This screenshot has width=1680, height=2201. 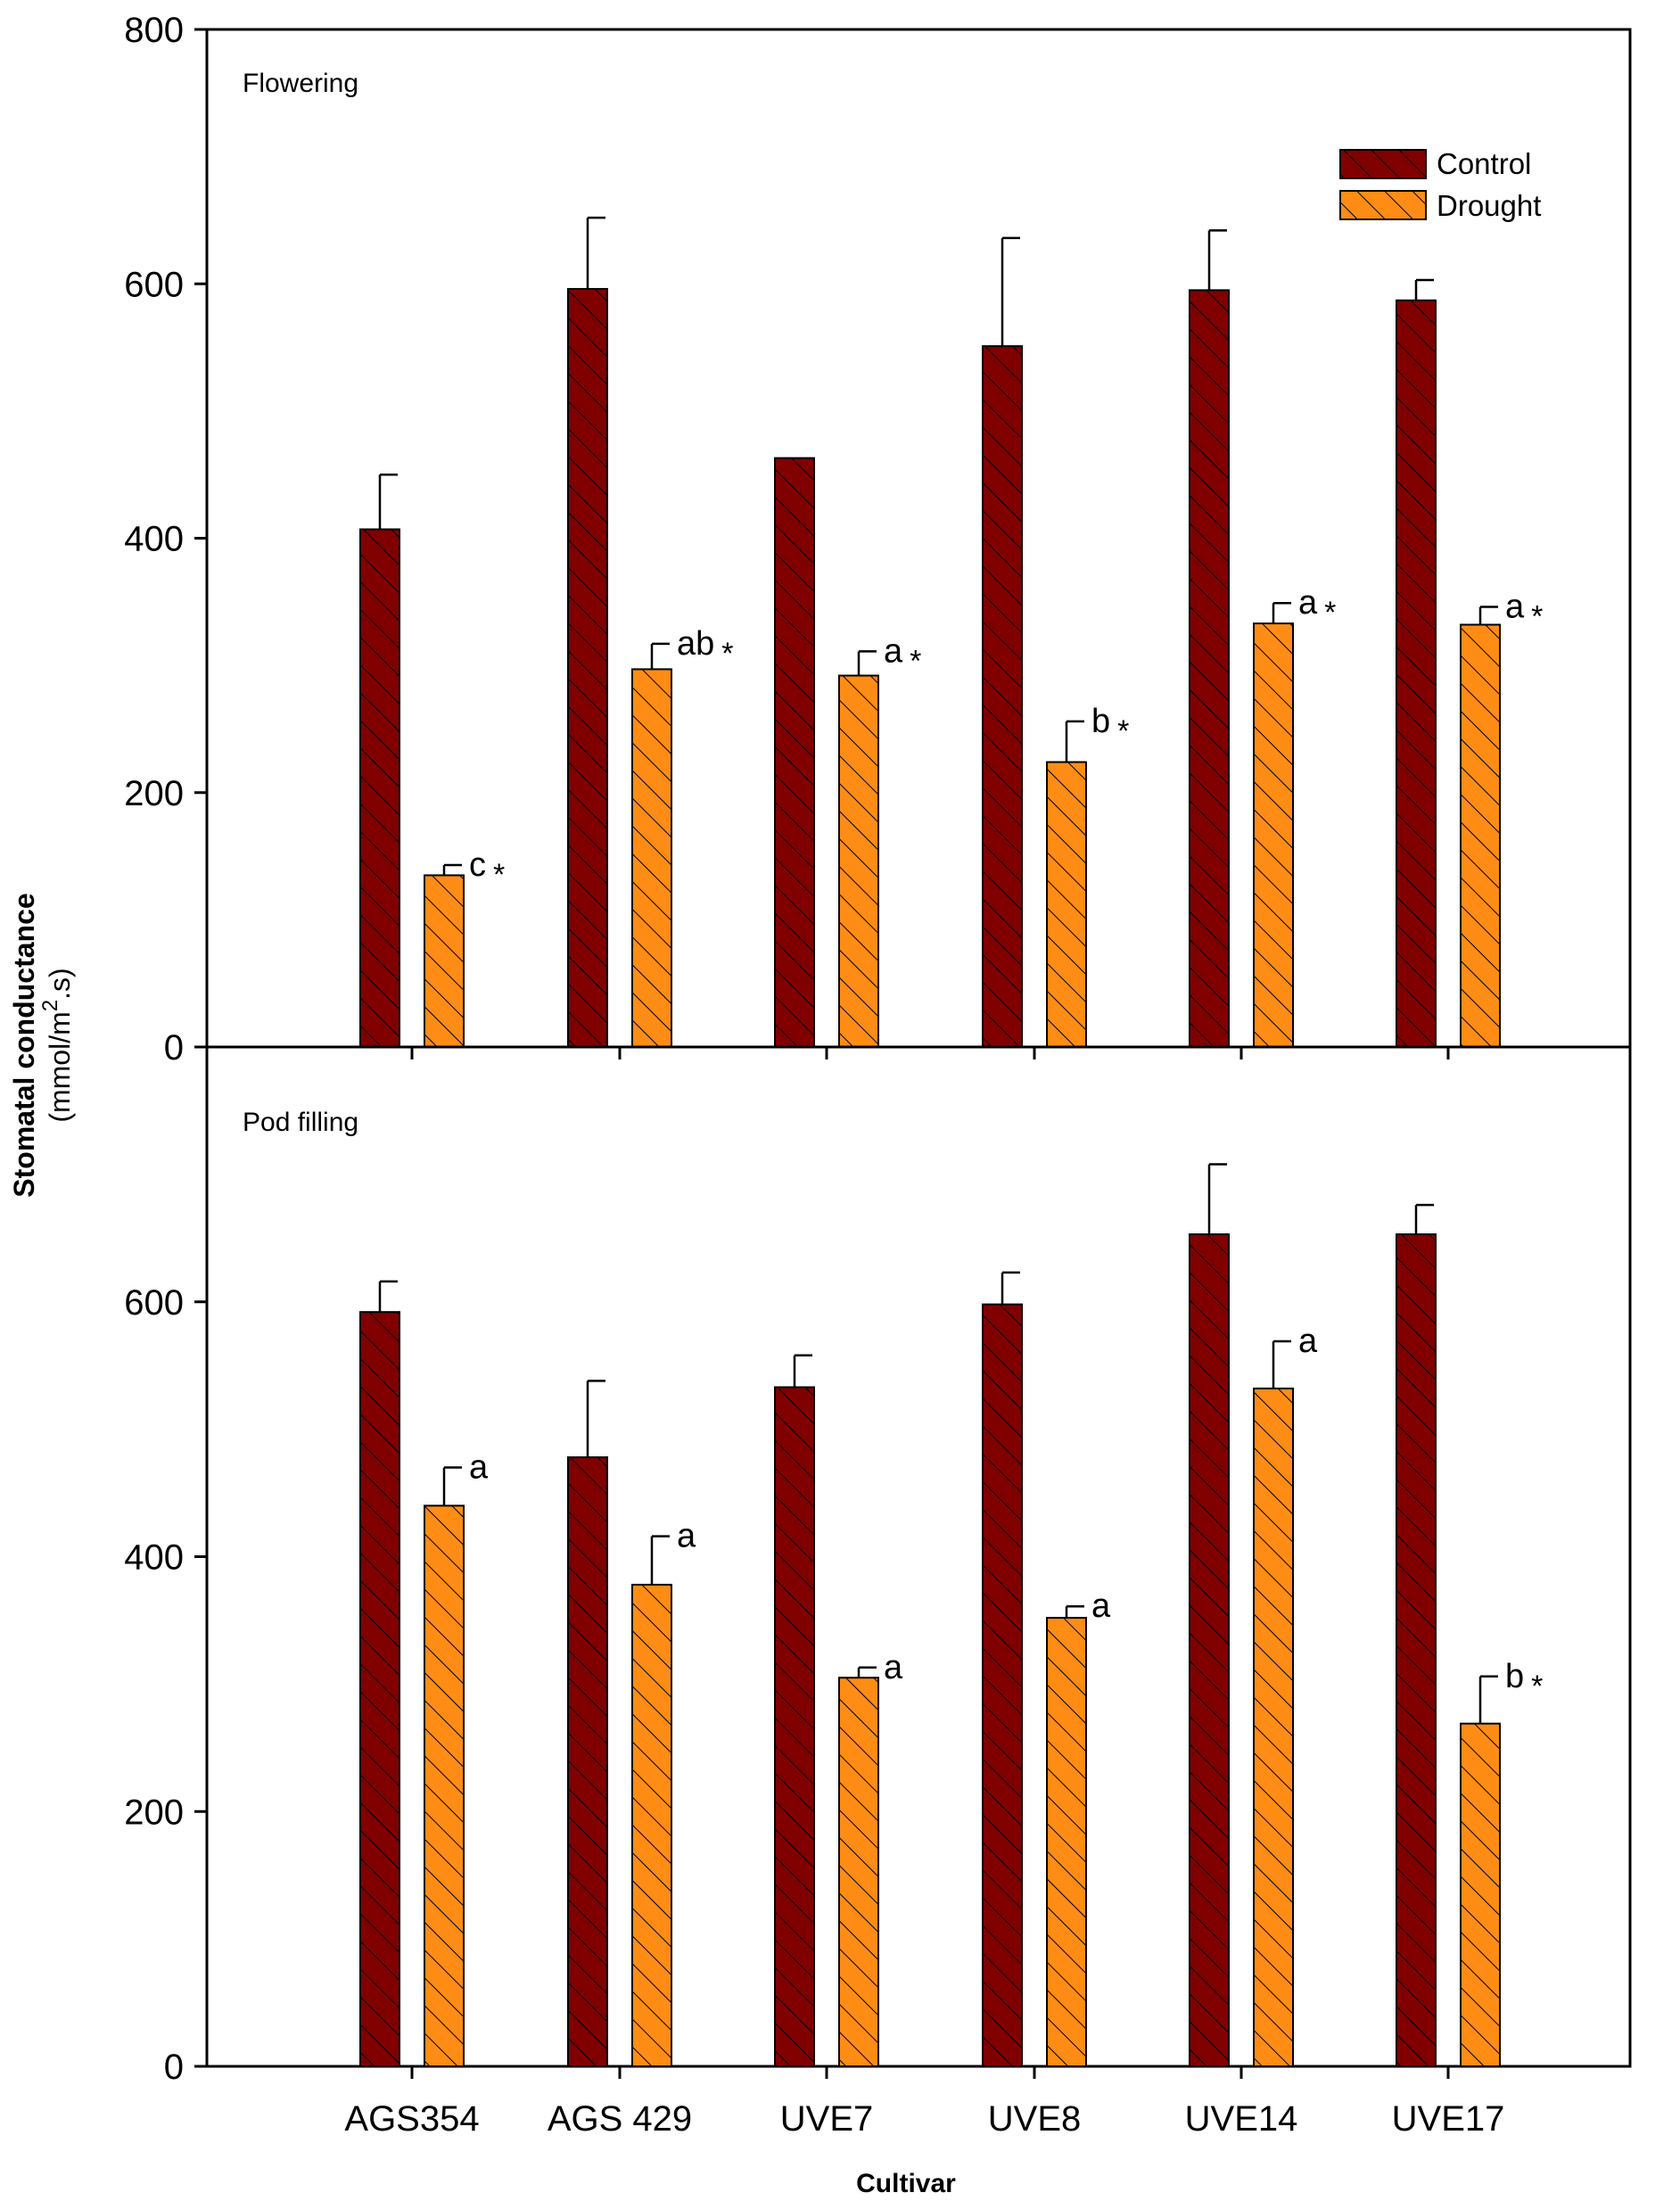 What do you see at coordinates (300, 1122) in the screenshot?
I see `panel-label: Pod filling` at bounding box center [300, 1122].